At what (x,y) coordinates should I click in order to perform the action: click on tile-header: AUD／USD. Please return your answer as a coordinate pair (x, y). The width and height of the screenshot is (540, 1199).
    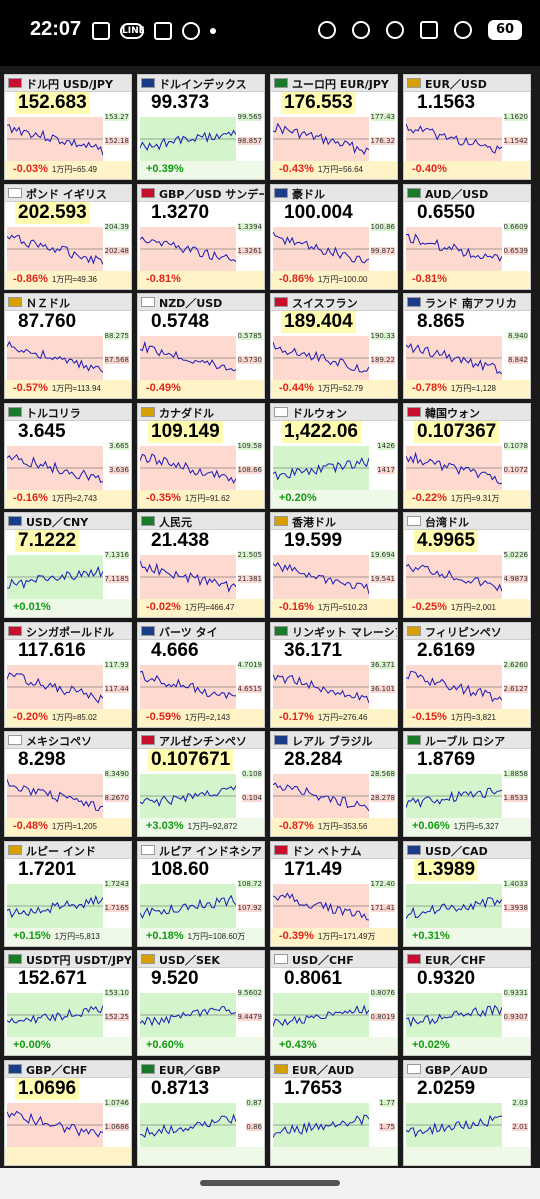
    Looking at the image, I should click on (467, 193).